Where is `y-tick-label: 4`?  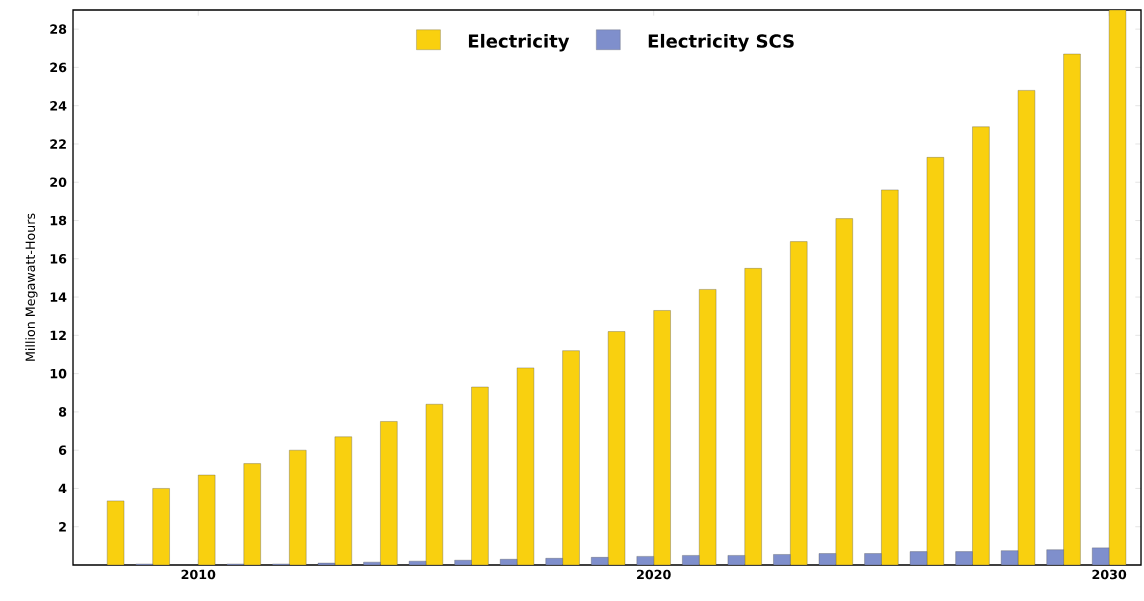
y-tick-label: 4 is located at coordinates (62, 488).